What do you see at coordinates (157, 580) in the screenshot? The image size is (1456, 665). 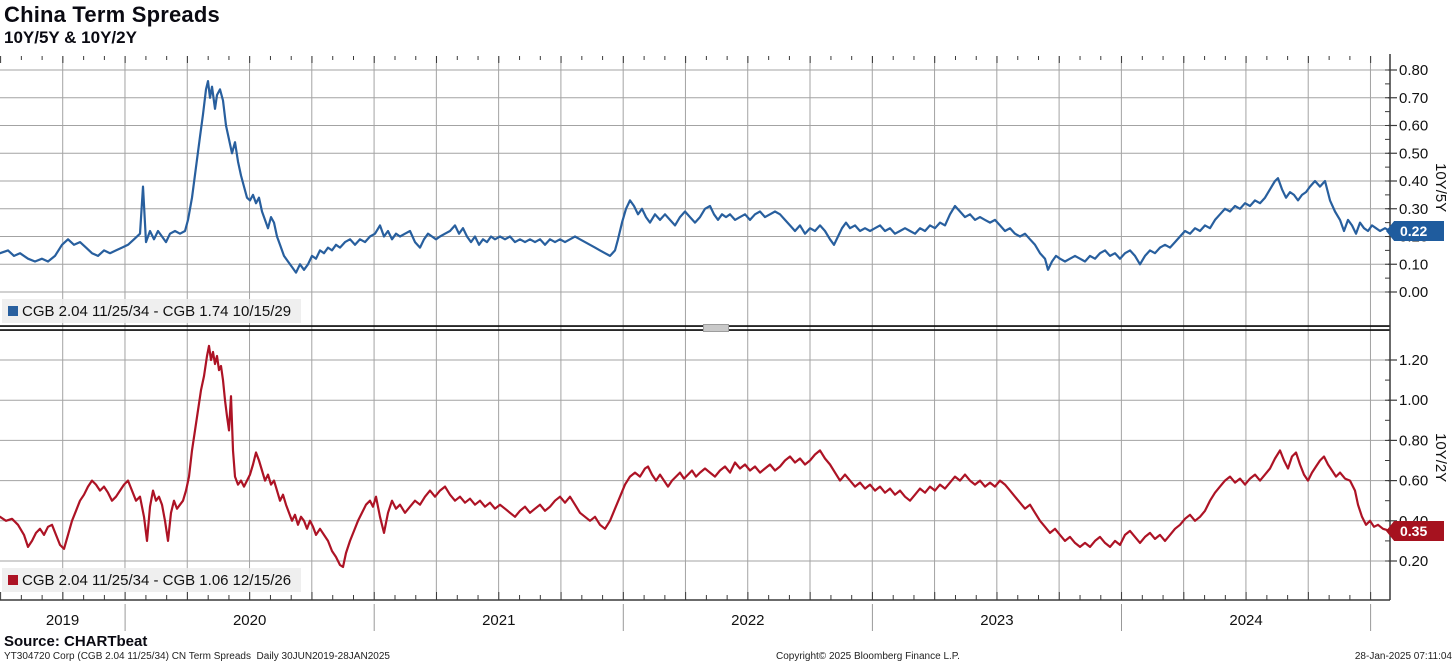 I see `legend-10y2y-label: CGB 2.04 11/25/34 - CGB 1.06 12/15/26` at bounding box center [157, 580].